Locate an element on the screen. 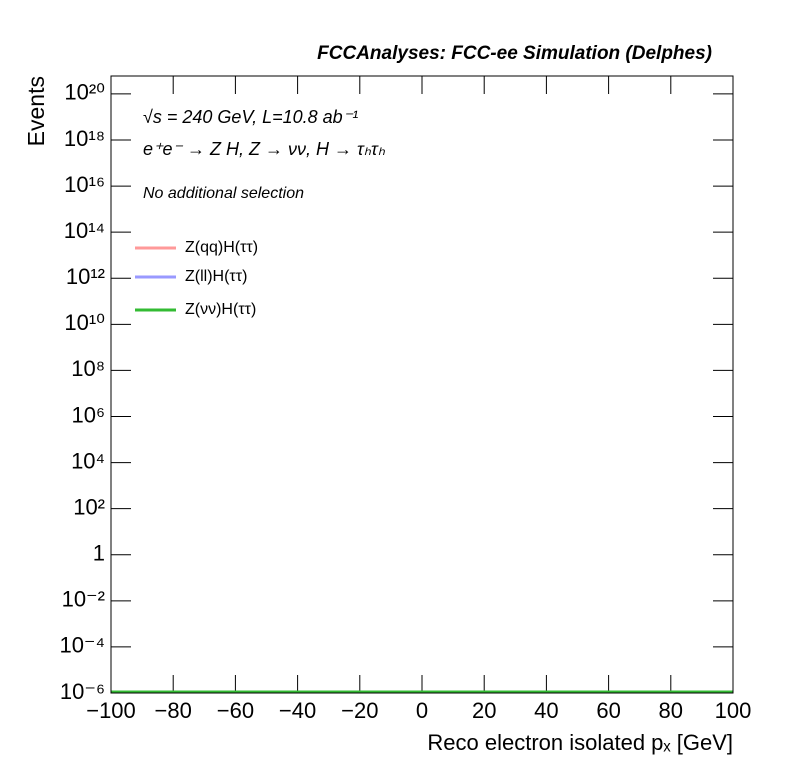 This screenshot has width=796, height=772. y-tick-label: 10⁻⁶ is located at coordinates (82, 691).